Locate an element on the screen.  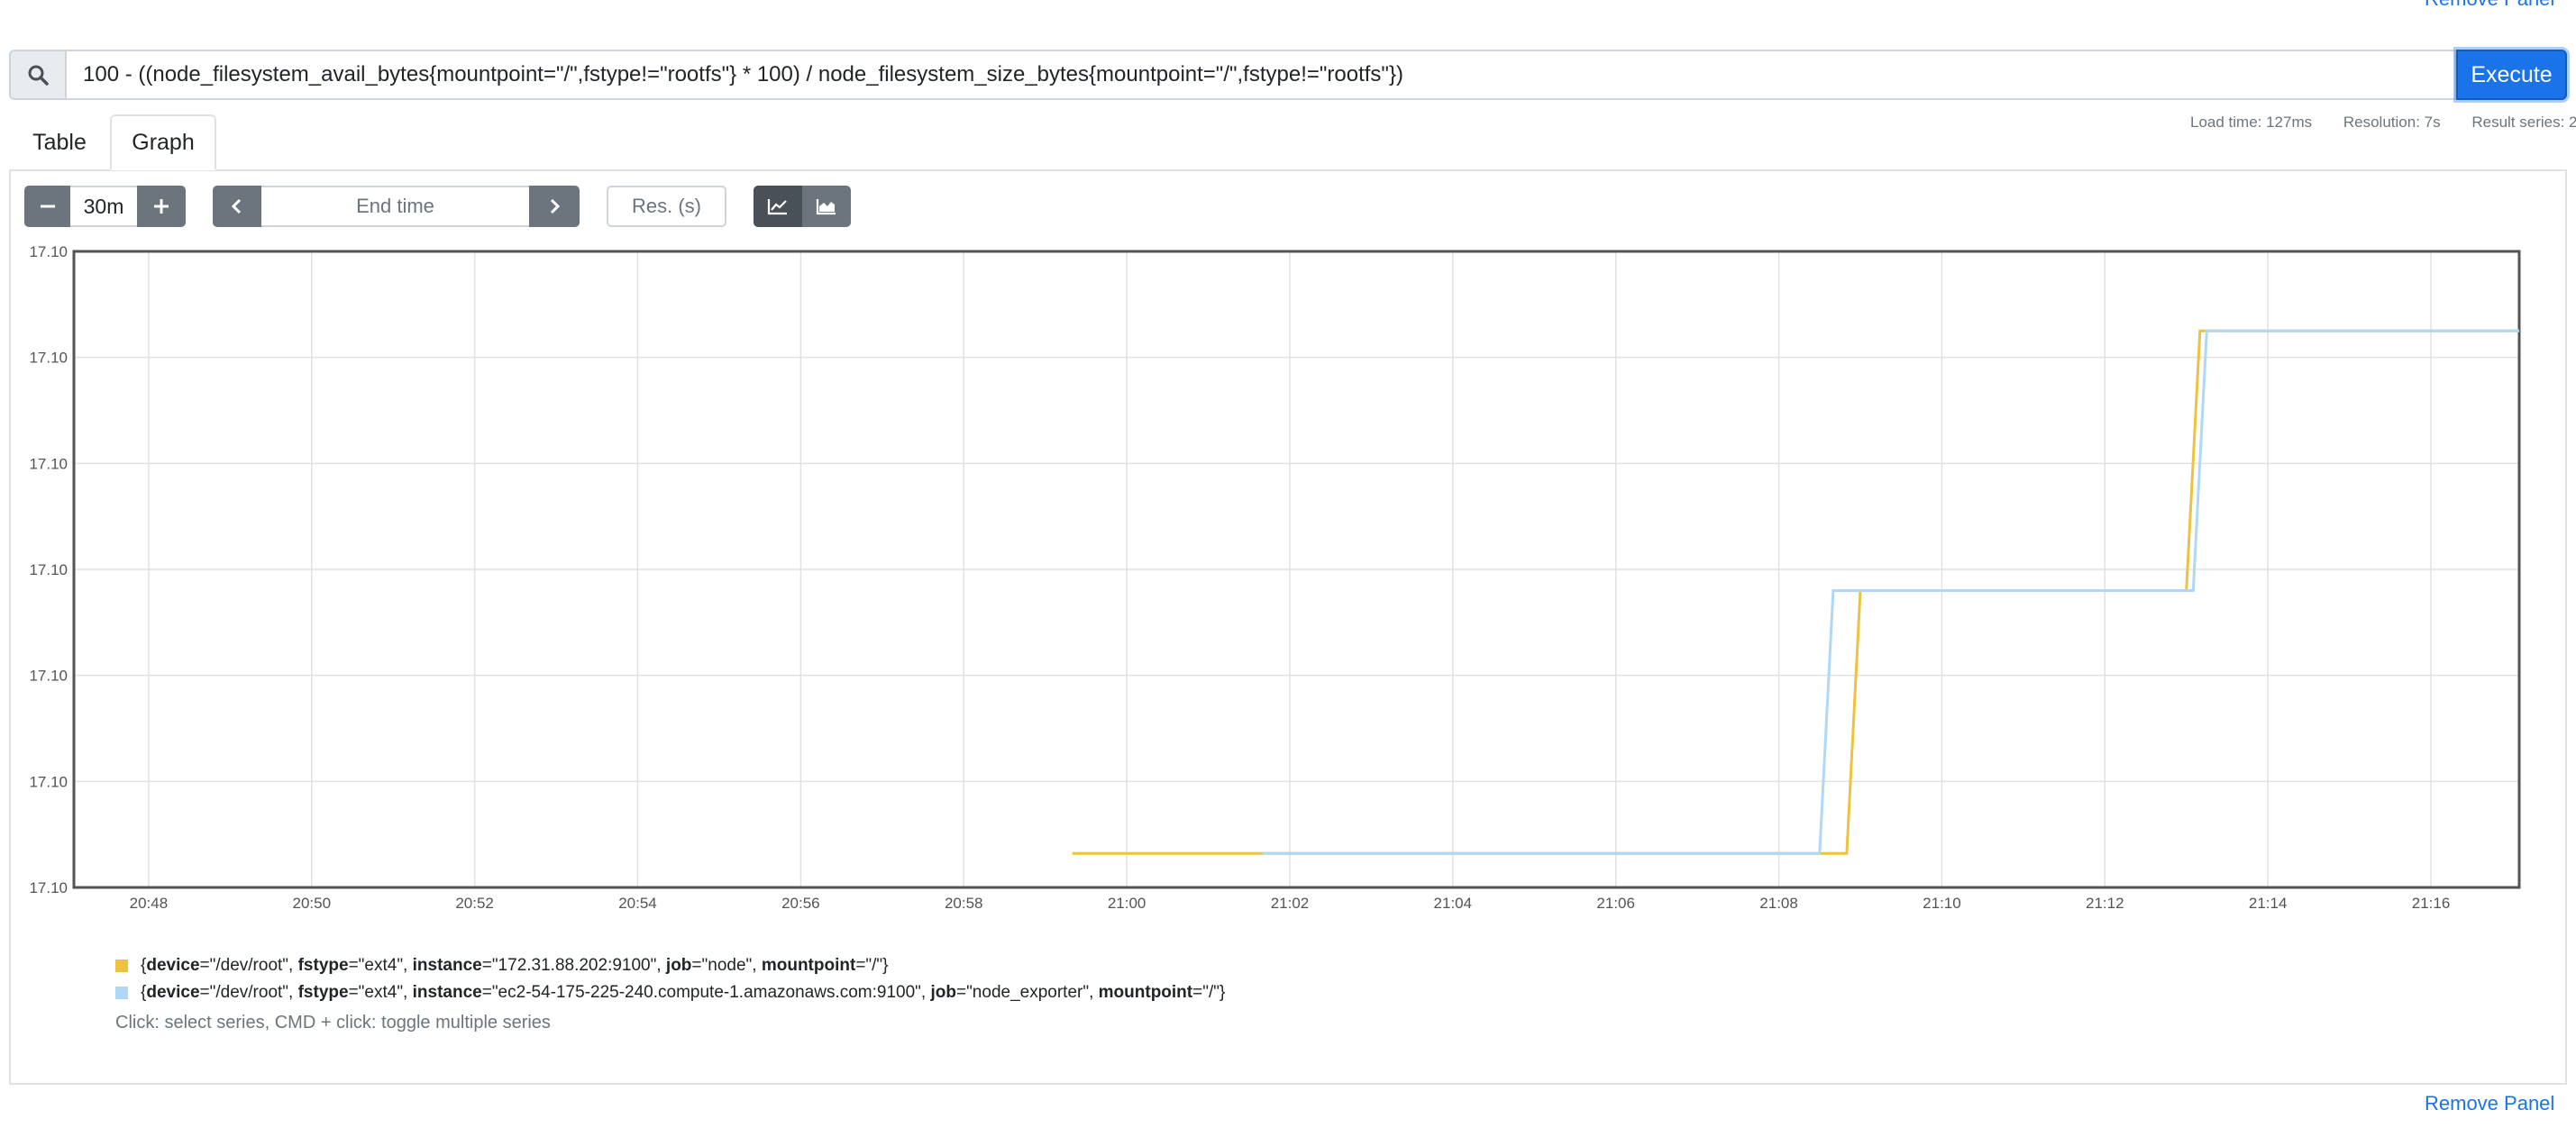
x-tick-label: 20:54 is located at coordinates (638, 904).